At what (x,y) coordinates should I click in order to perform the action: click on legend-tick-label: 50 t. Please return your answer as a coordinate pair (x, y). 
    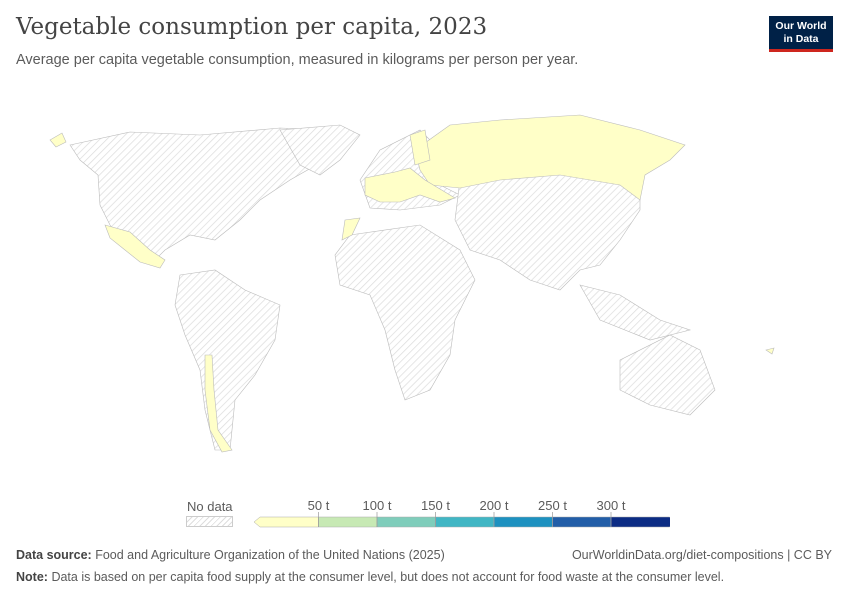
    Looking at the image, I should click on (319, 505).